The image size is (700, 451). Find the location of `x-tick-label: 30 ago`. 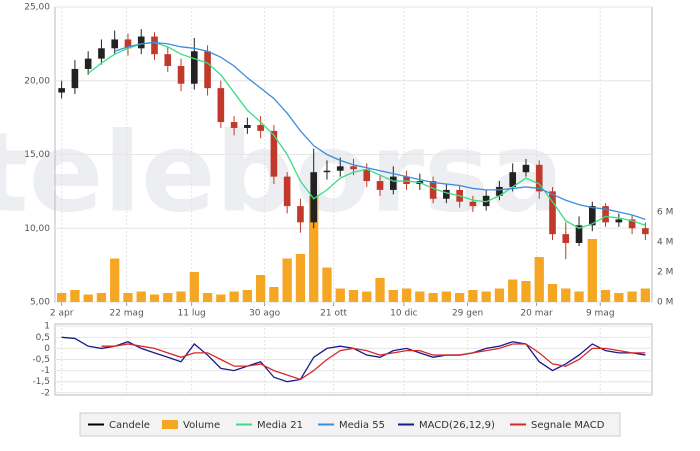

x-tick-label: 30 ago is located at coordinates (265, 314).